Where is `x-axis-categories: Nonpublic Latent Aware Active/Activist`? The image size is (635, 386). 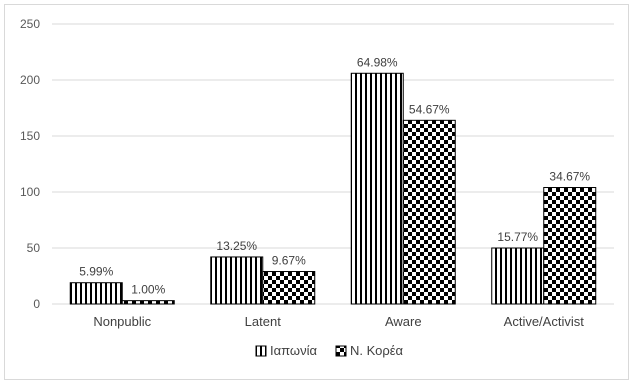 x-axis-categories: Nonpublic Latent Aware Active/Activist is located at coordinates (338, 321).